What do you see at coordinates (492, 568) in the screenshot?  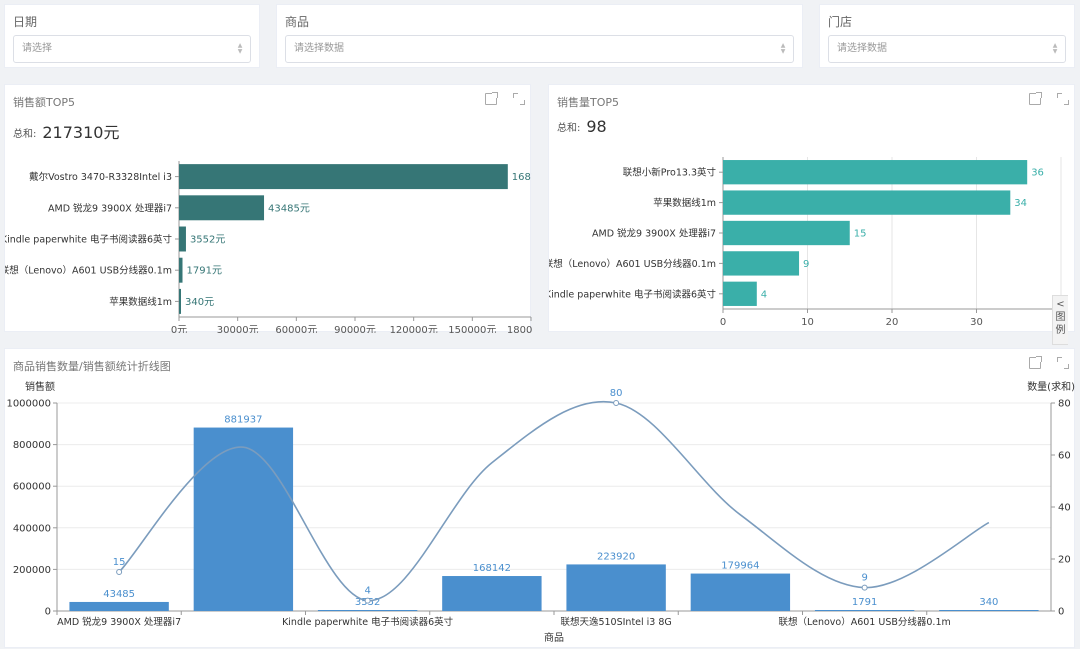 I see `bar-label: 168142` at bounding box center [492, 568].